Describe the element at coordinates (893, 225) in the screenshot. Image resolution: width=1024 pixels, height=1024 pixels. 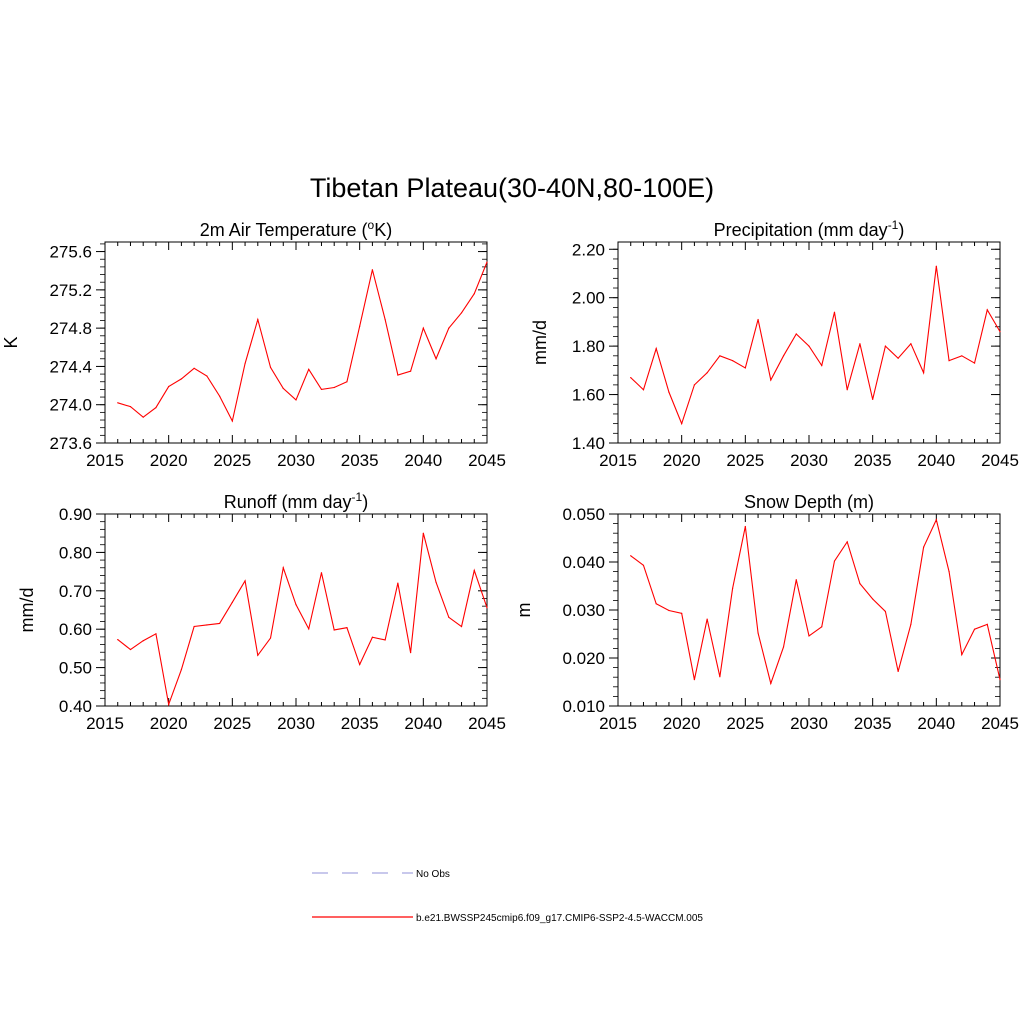
I see `panel-title-superscript: -1` at that location.